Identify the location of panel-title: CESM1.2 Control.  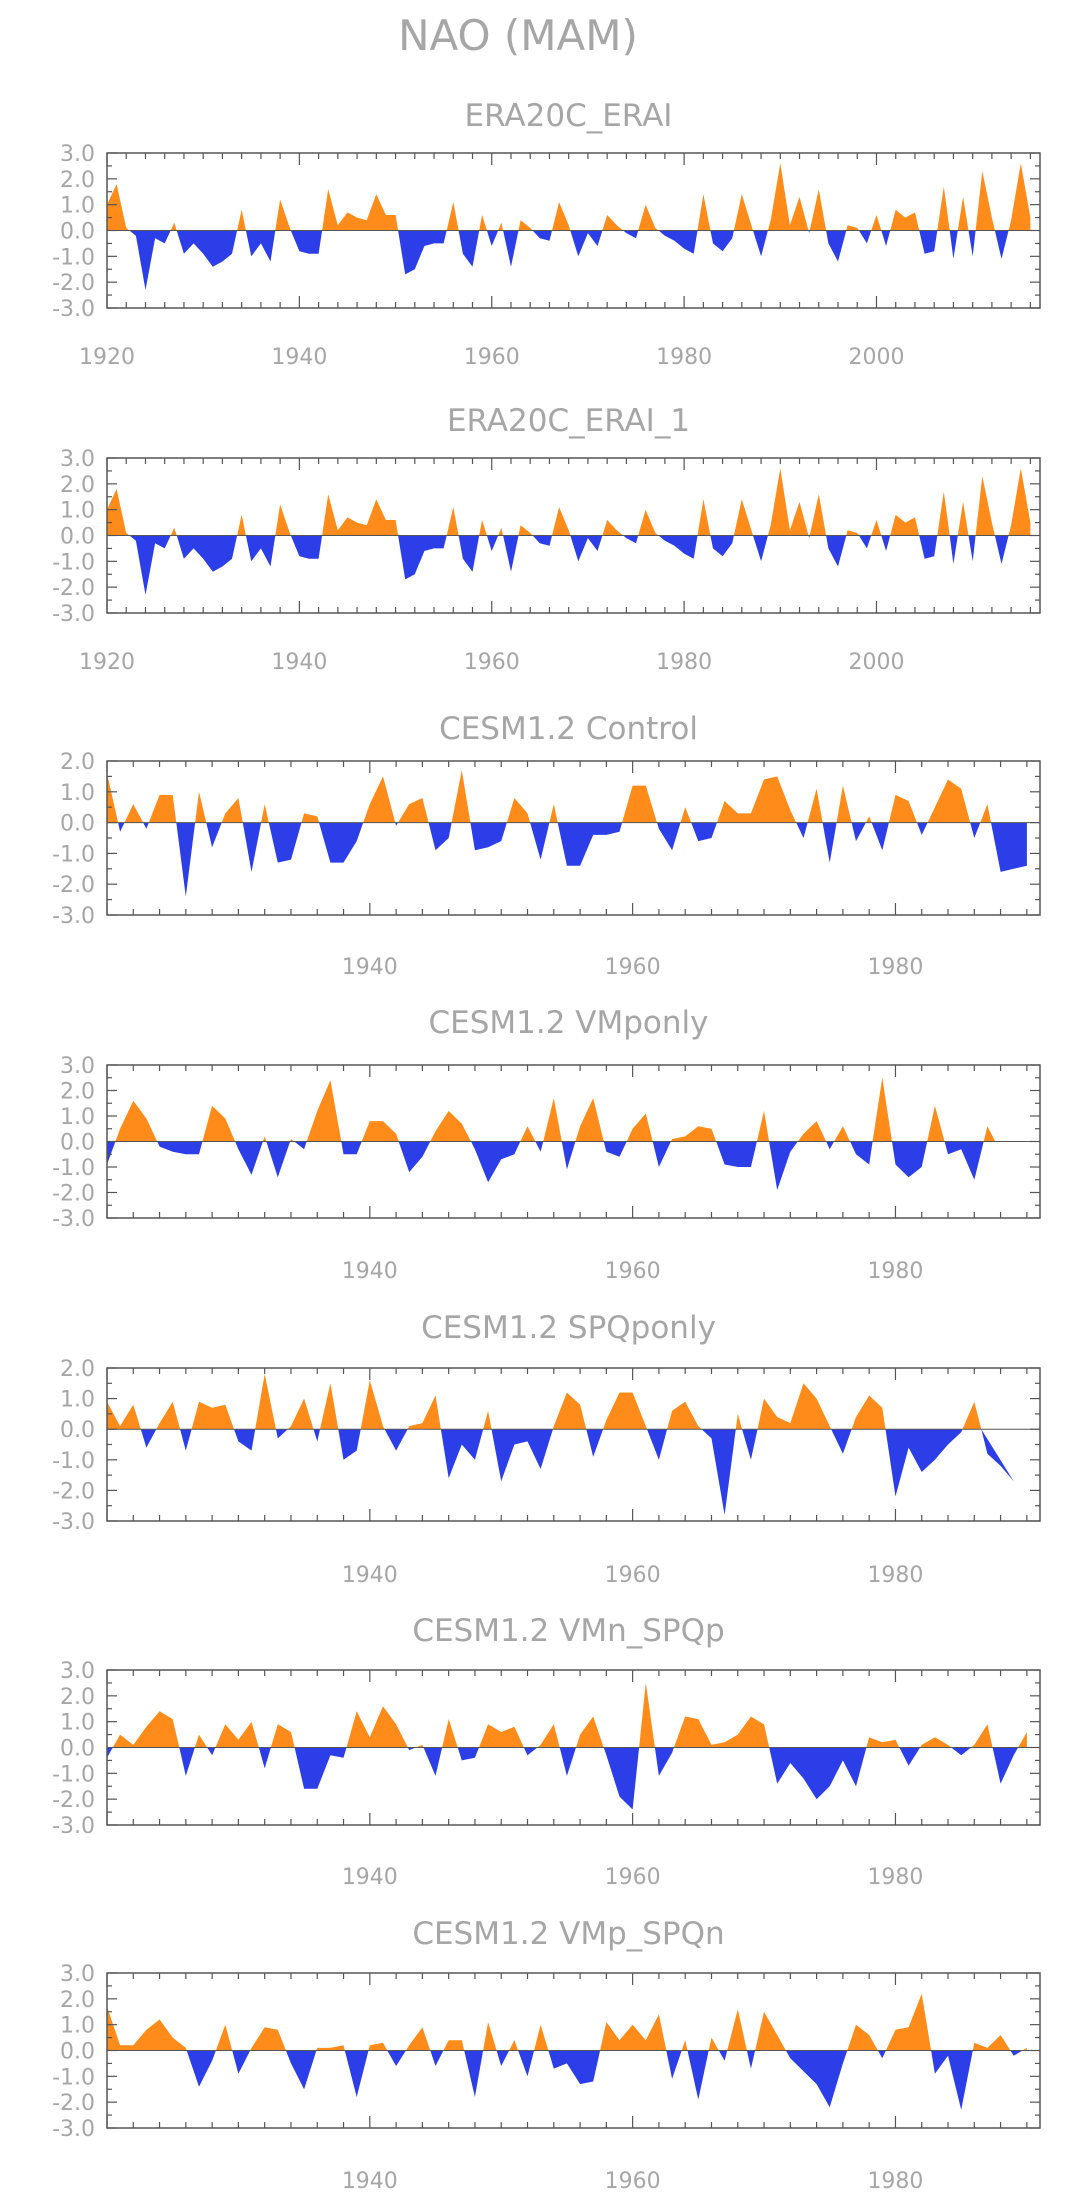
(568, 729).